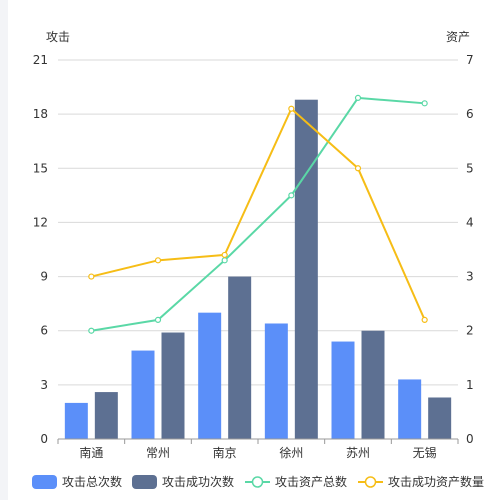 Image resolution: width=500 pixels, height=504 pixels. I want to click on left-background-strip, so click(4, 250).